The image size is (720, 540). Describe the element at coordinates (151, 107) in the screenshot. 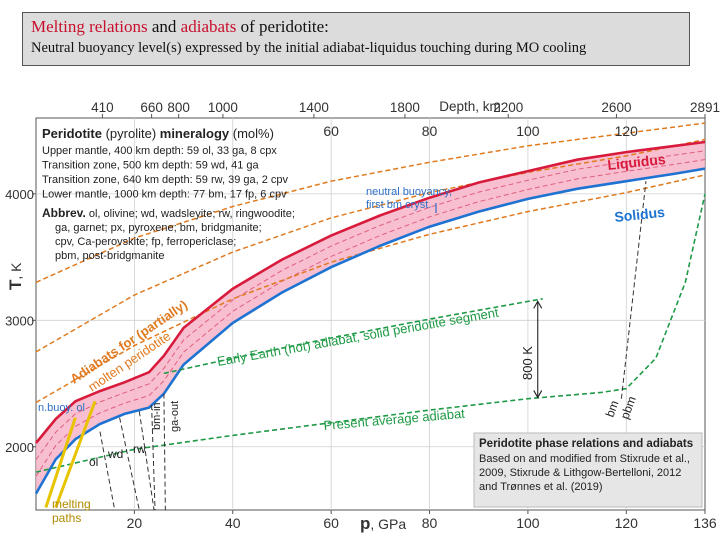

I see `depth-tick-label: 660` at that location.